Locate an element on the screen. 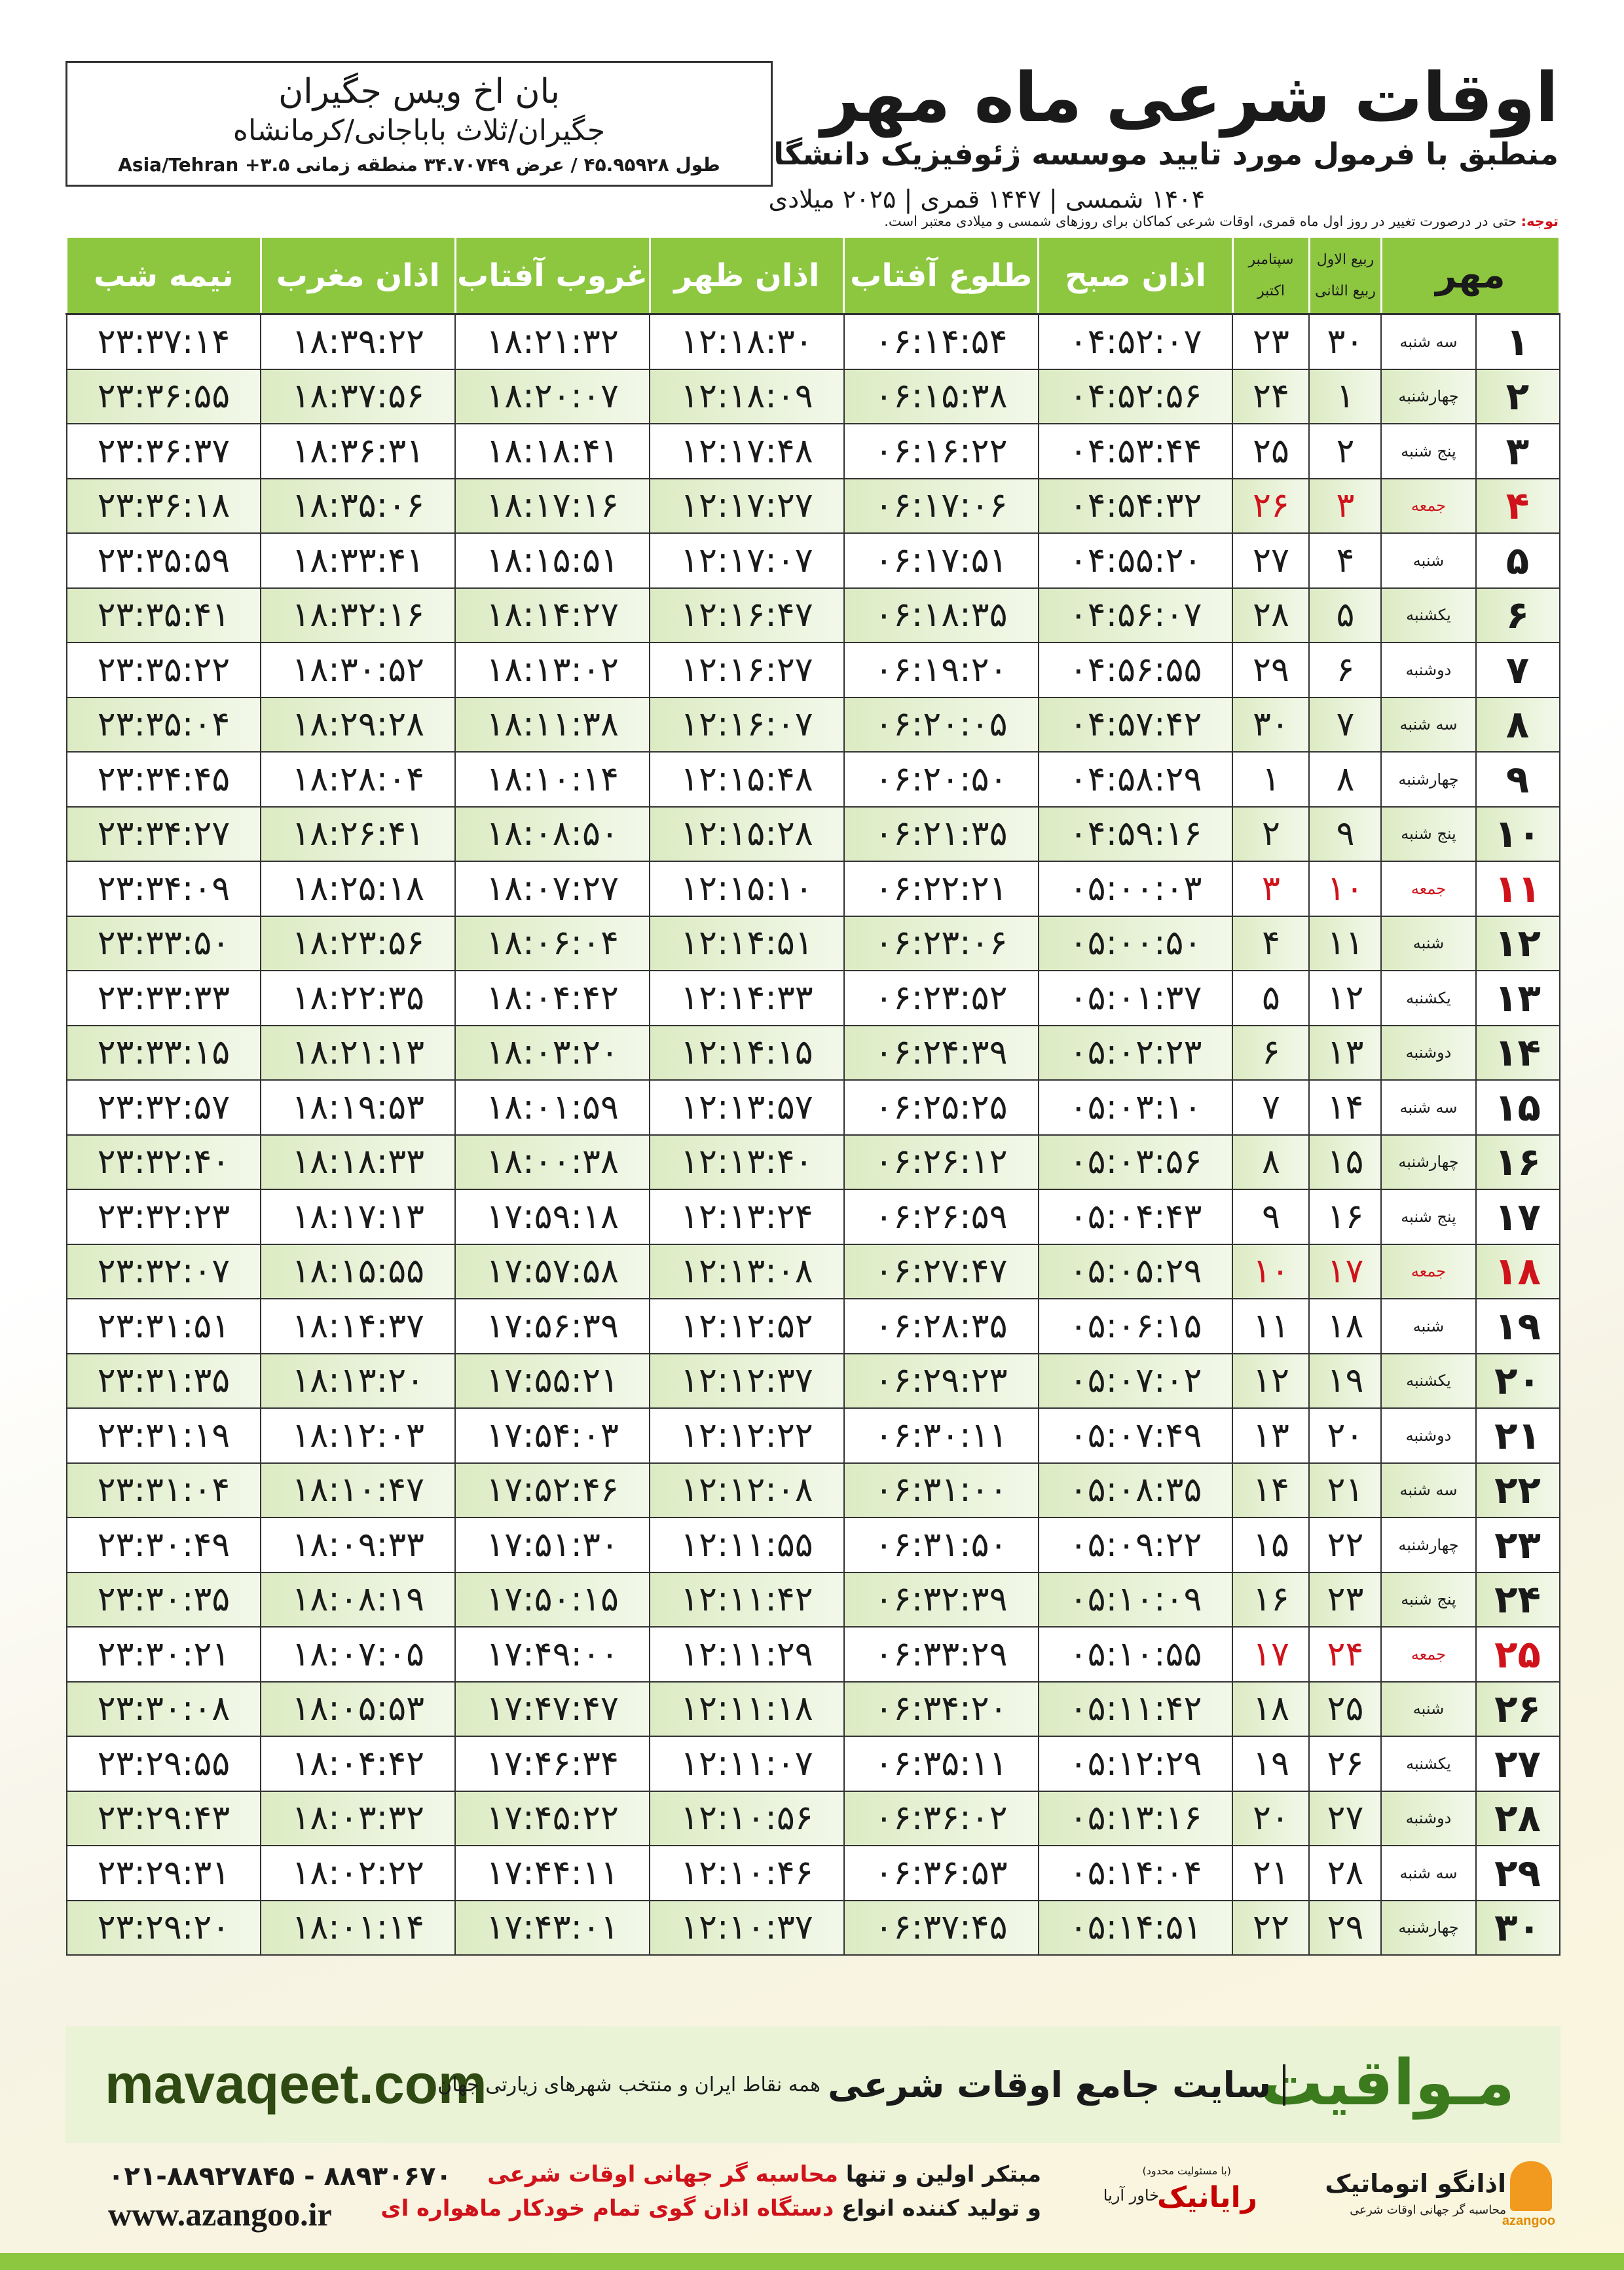 This screenshot has height=2270, width=1624. midnight: ۲۳:۳۳:۵۰ is located at coordinates (163, 943).